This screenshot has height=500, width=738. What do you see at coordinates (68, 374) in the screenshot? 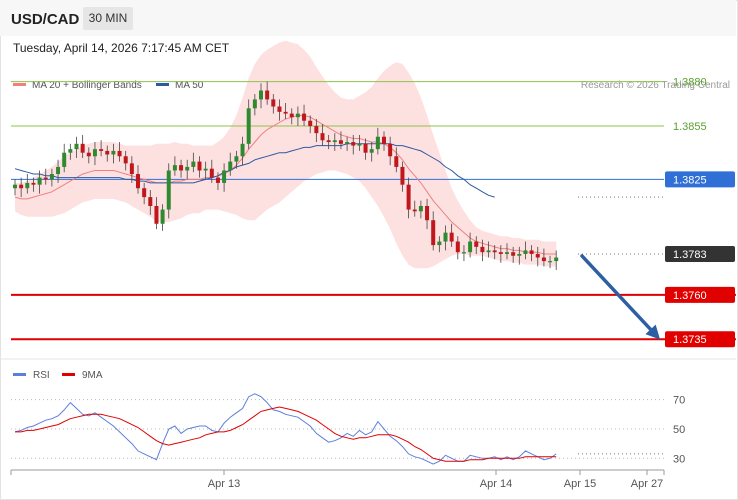
I see `rsi-ma-legend-swatch` at bounding box center [68, 374].